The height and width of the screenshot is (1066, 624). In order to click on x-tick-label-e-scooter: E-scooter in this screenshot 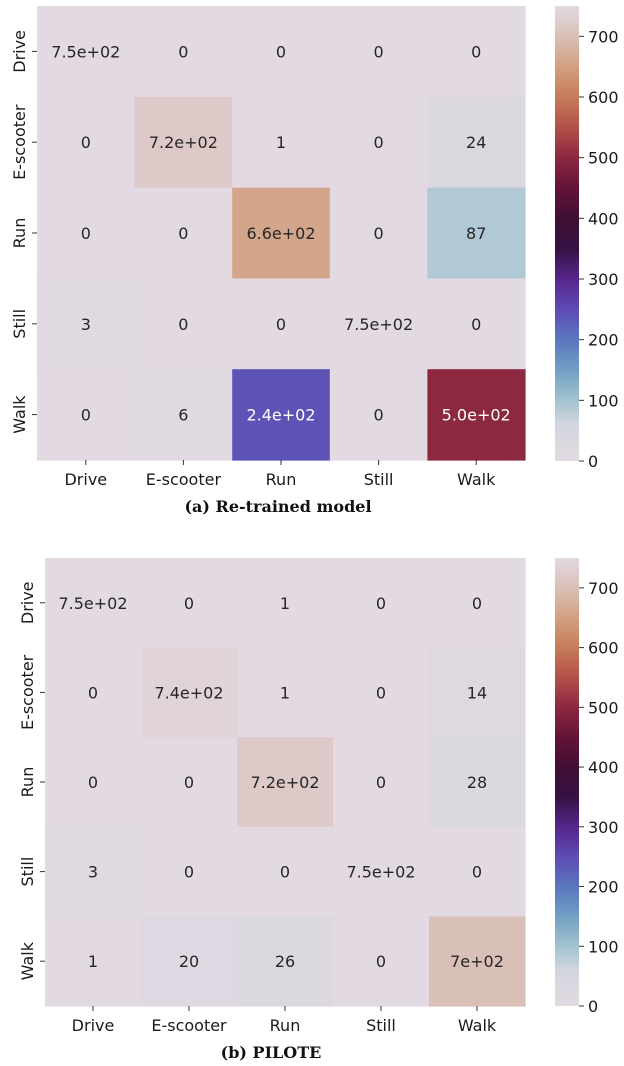, I will do `click(189, 1025)`.